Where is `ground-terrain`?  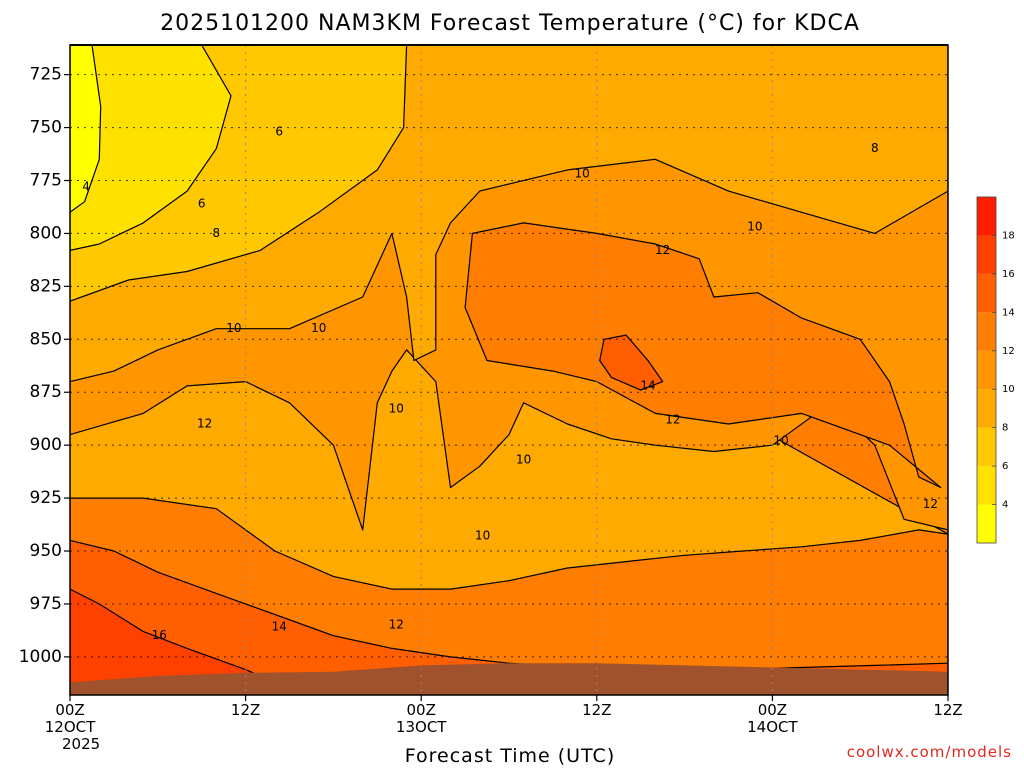 ground-terrain is located at coordinates (509, 679).